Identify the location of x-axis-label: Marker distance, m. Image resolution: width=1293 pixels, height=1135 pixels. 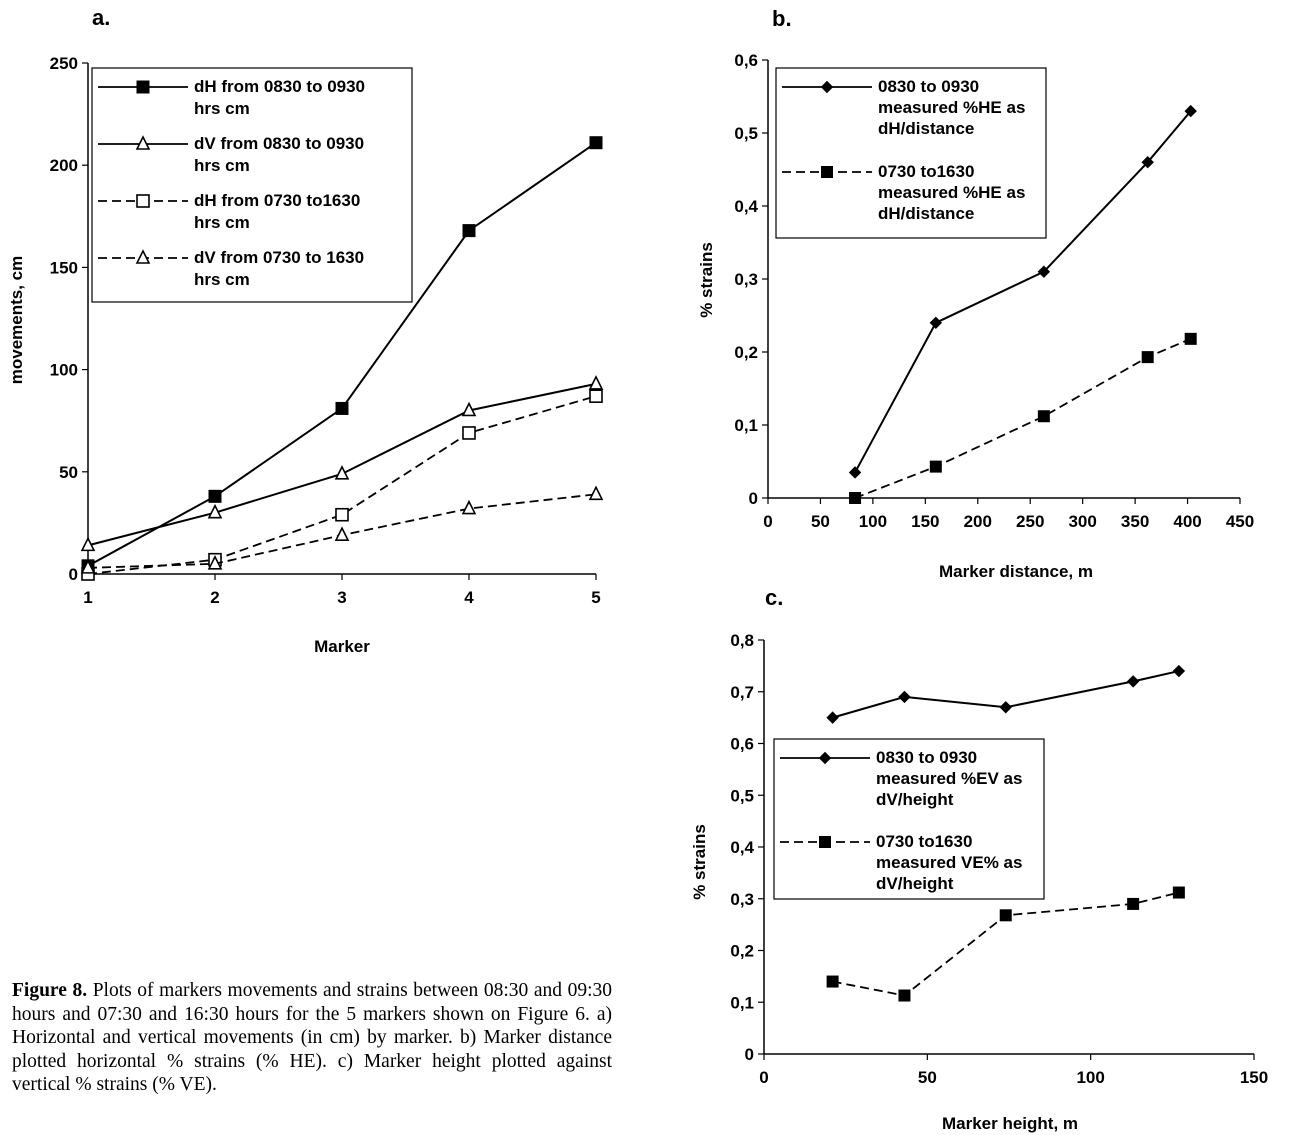
(1016, 571).